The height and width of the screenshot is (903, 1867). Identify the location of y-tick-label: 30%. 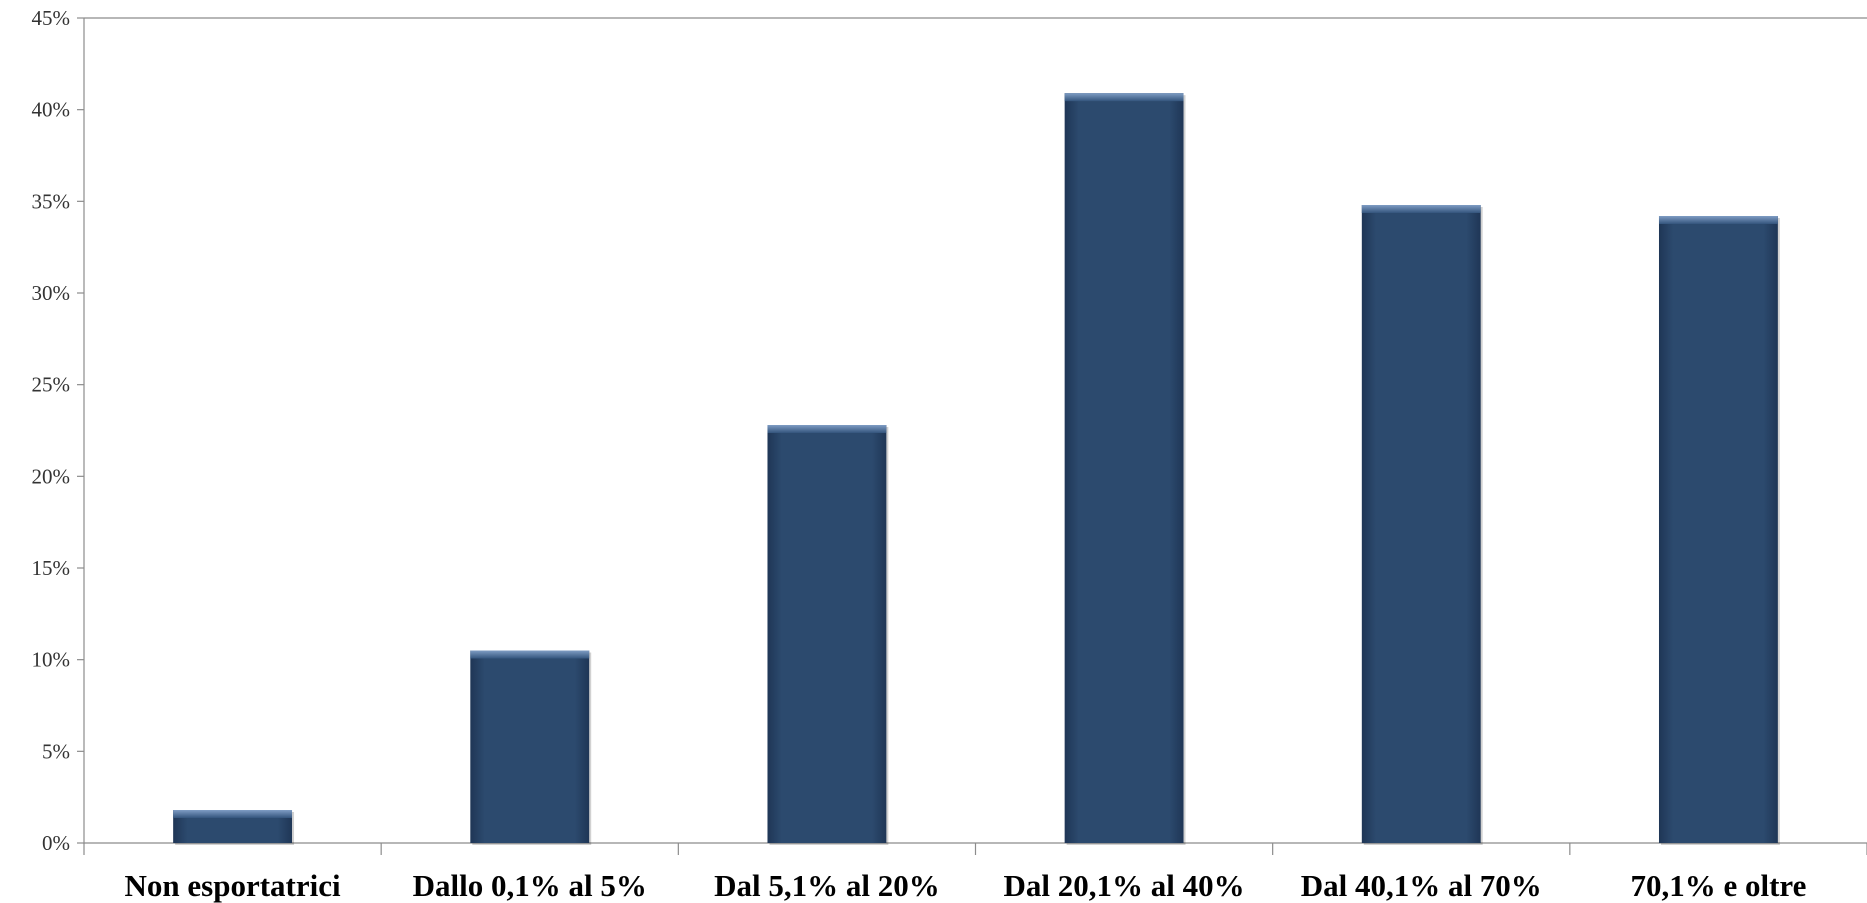
(51, 293).